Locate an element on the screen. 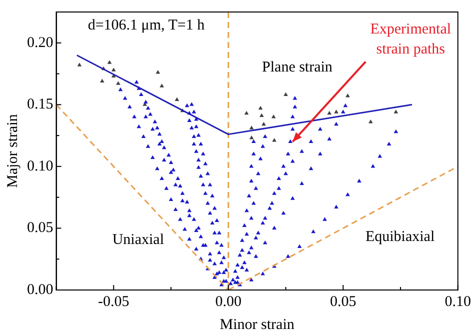 The image size is (474, 336). y-axis-title: Major strain is located at coordinates (12, 151).